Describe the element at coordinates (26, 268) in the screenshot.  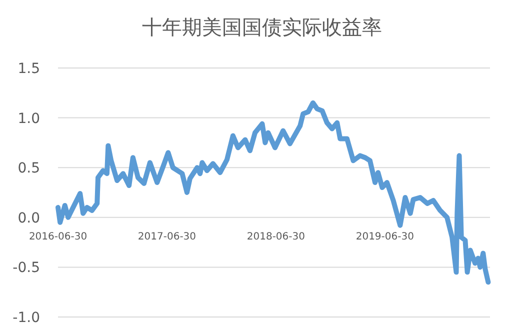
I see `y-tick-label: -0.5` at that location.